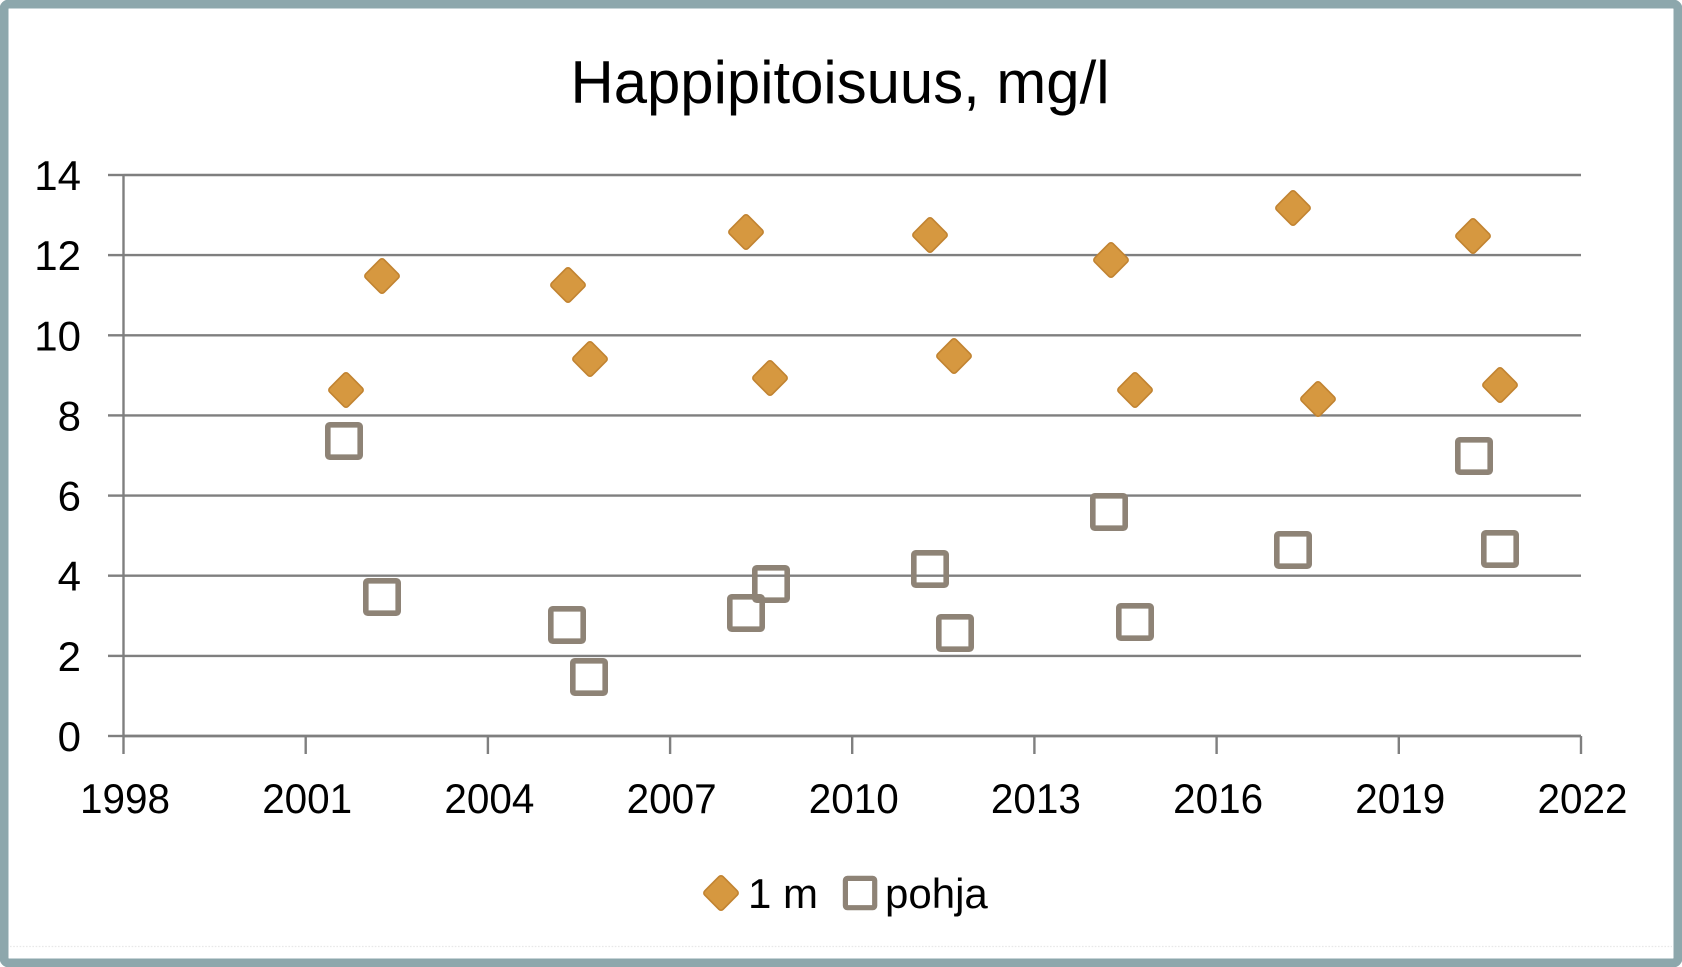 This screenshot has height=967, width=1682. Describe the element at coordinates (69, 656) in the screenshot. I see `svg-text: 2` at that location.